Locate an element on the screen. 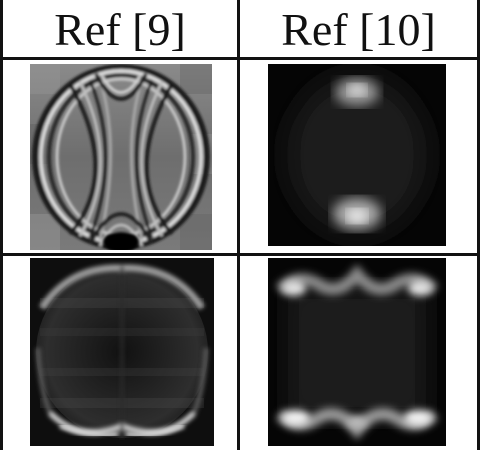 This screenshot has height=450, width=480. column-header-ref-10: Ref [10] is located at coordinates (358, 29).